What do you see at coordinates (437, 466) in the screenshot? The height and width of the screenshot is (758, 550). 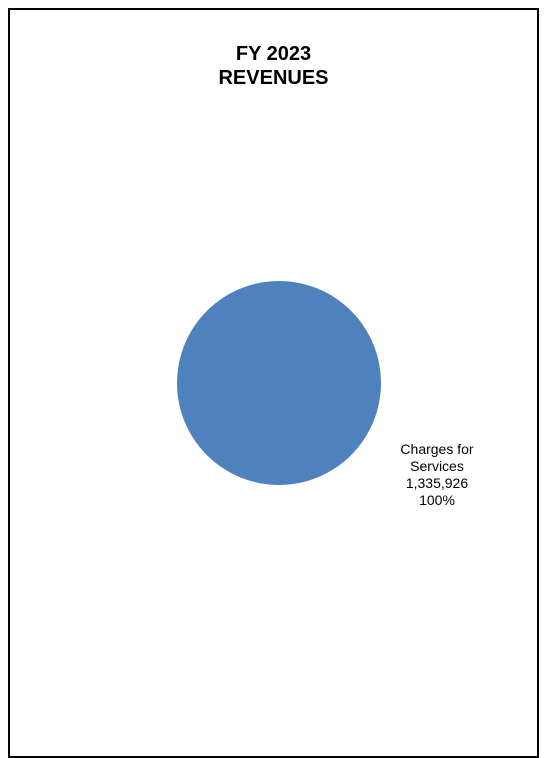 I see `slice-category-line2: Services` at bounding box center [437, 466].